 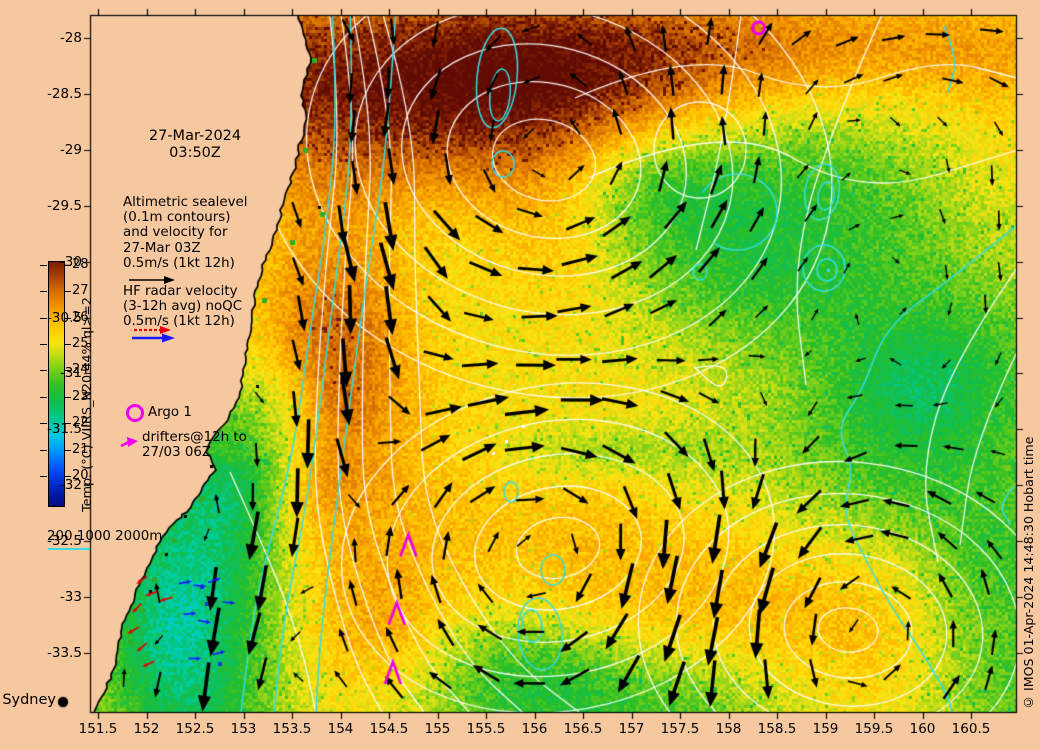 What do you see at coordinates (1028, 573) in the screenshot?
I see `credit-text: © IMOS 01-Apr-2024 14:48:30 Hobart time` at bounding box center [1028, 573].